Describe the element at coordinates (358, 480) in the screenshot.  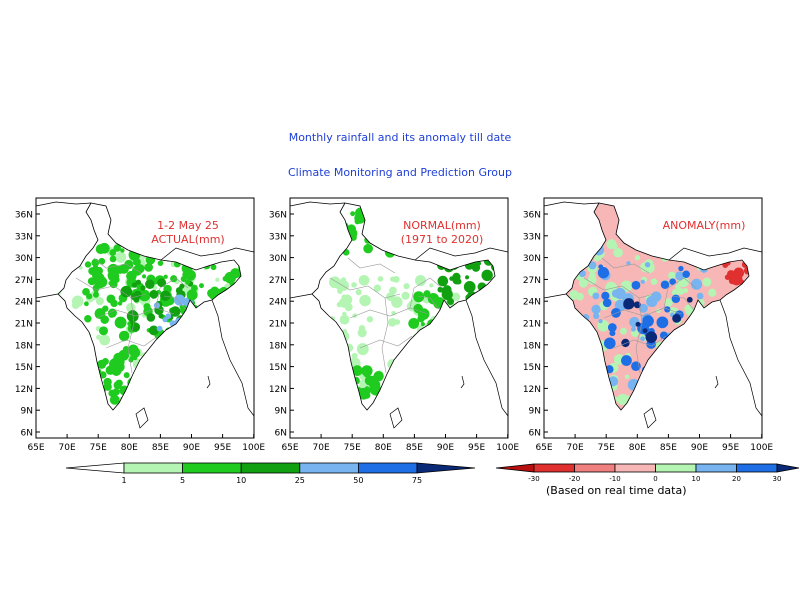
I see `rainfall-colorbar-label: 50` at that location.